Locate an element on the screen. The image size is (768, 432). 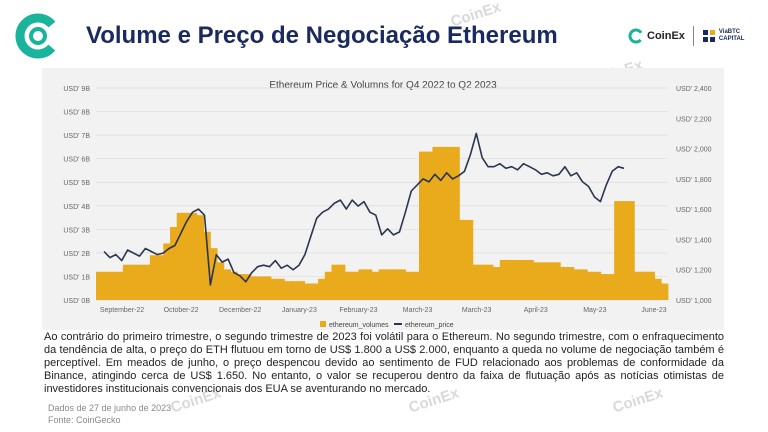
right-tick-label: USD' 1,000 is located at coordinates (694, 301).